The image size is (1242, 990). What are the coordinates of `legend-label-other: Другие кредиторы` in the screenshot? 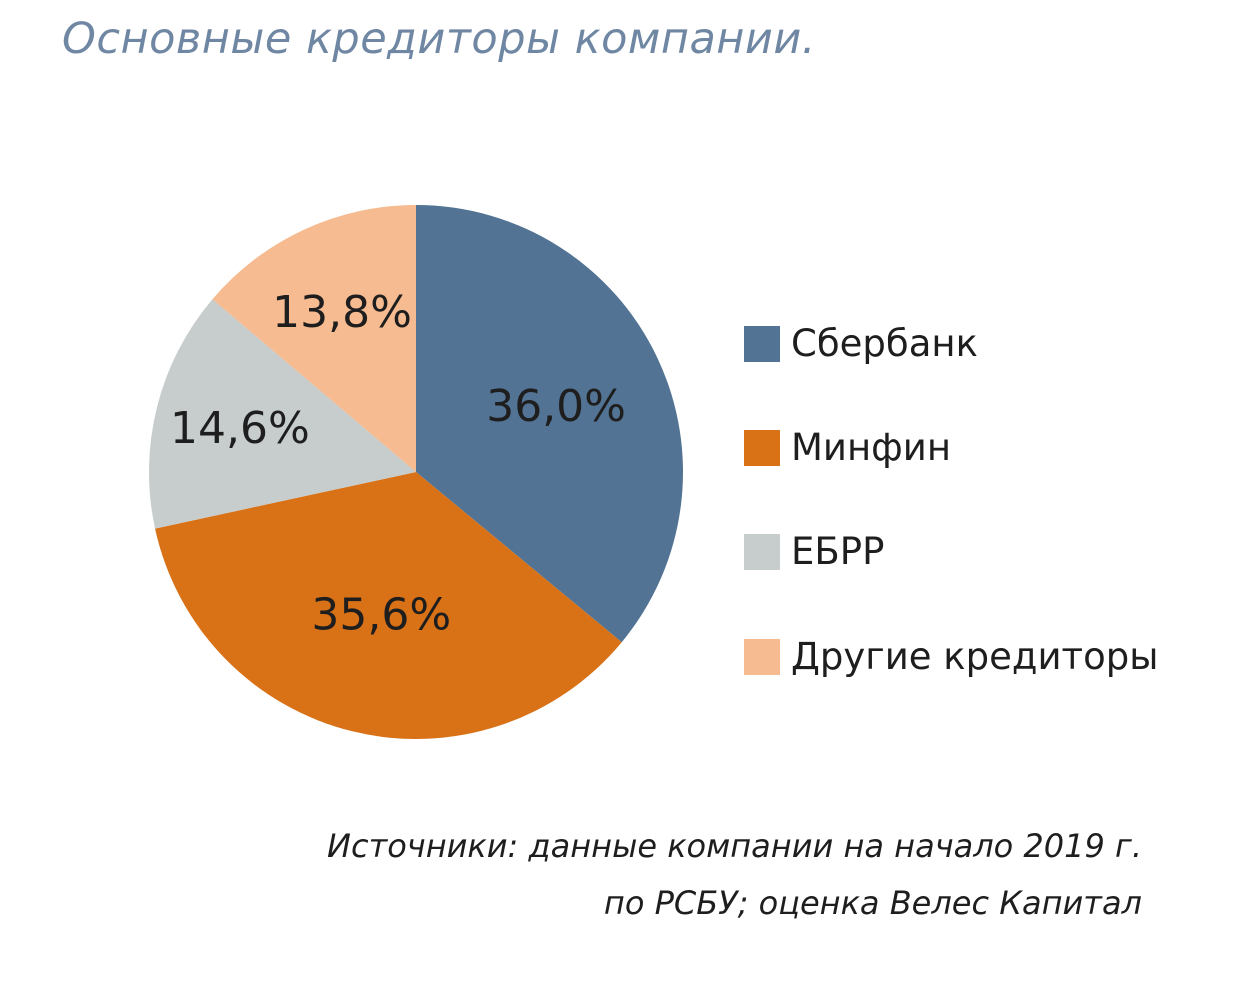 It's located at (975, 656).